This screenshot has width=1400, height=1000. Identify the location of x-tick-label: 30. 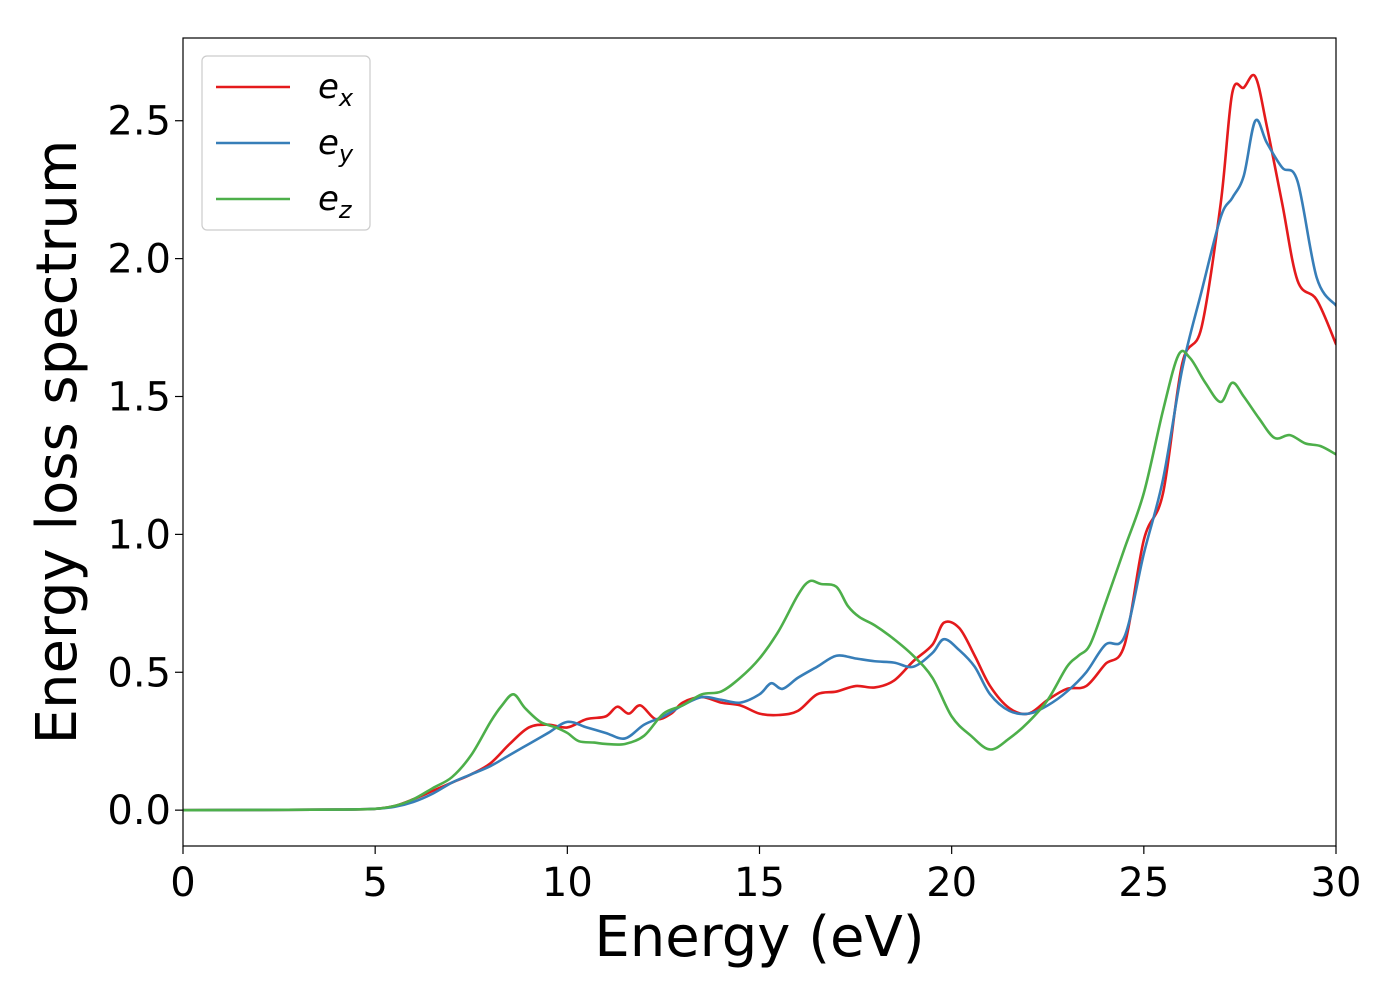
(1336, 883).